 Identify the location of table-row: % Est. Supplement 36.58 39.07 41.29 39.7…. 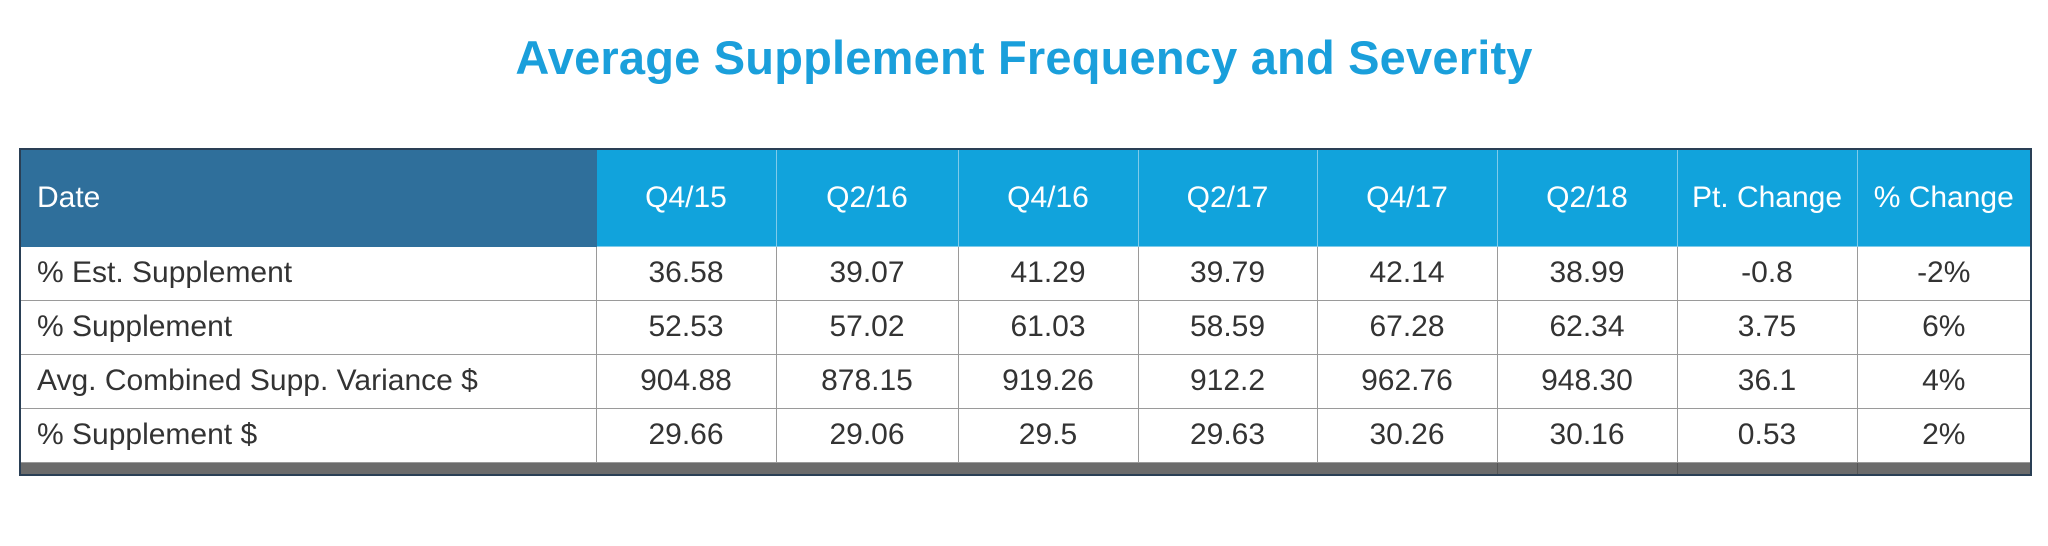
(1025, 273).